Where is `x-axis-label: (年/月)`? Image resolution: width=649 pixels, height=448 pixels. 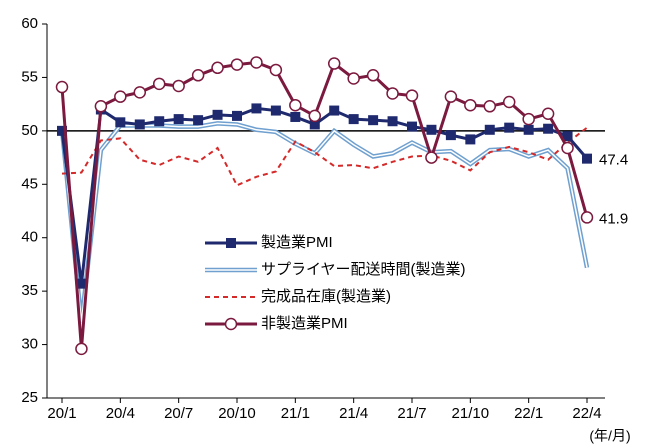
x-axis-label: (年/月) is located at coordinates (609, 436).